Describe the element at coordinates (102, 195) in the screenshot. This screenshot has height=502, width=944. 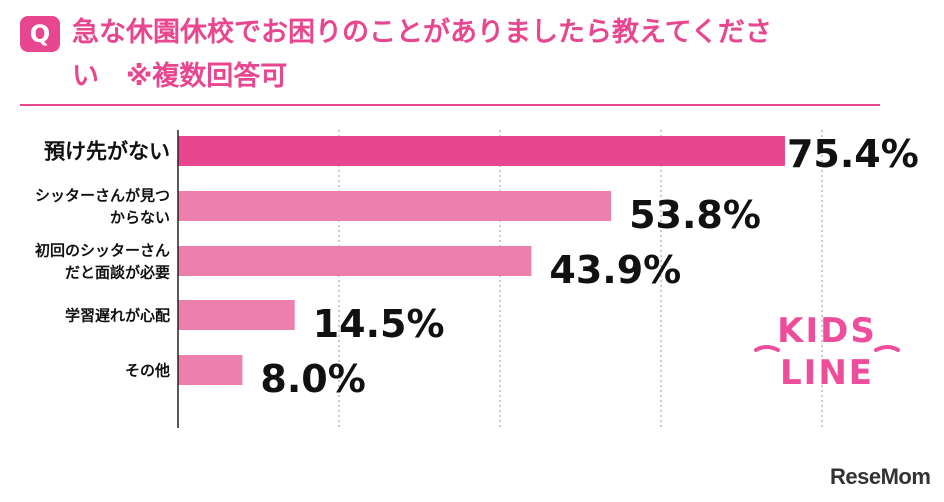
I see `category-label: シッターさんが見つ` at that location.